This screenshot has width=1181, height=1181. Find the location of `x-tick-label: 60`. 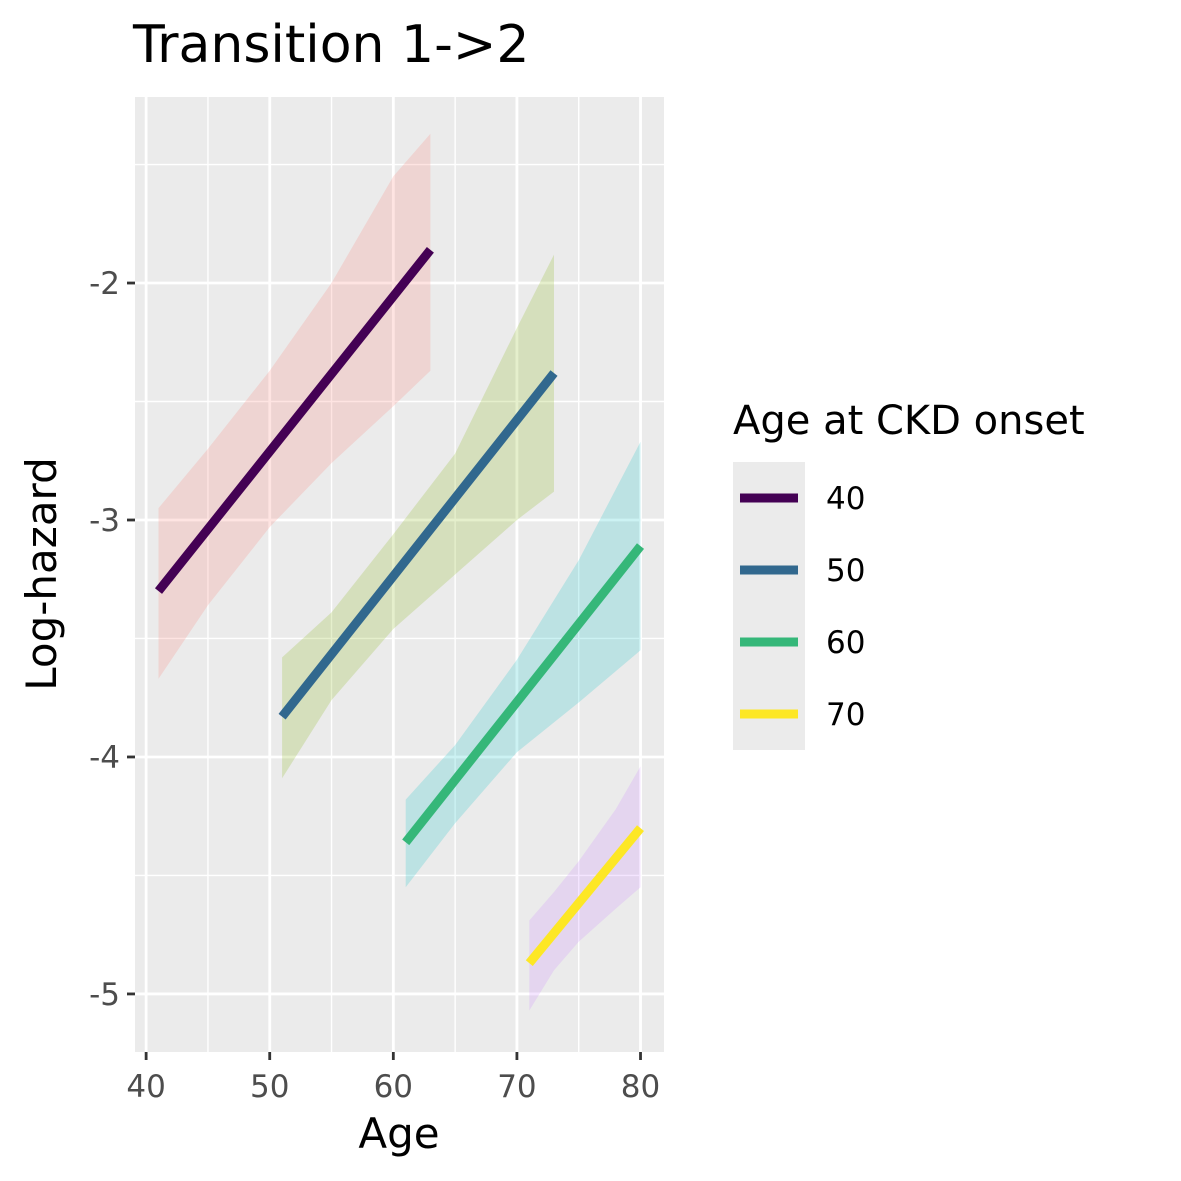

x-tick-label: 60 is located at coordinates (393, 1087).